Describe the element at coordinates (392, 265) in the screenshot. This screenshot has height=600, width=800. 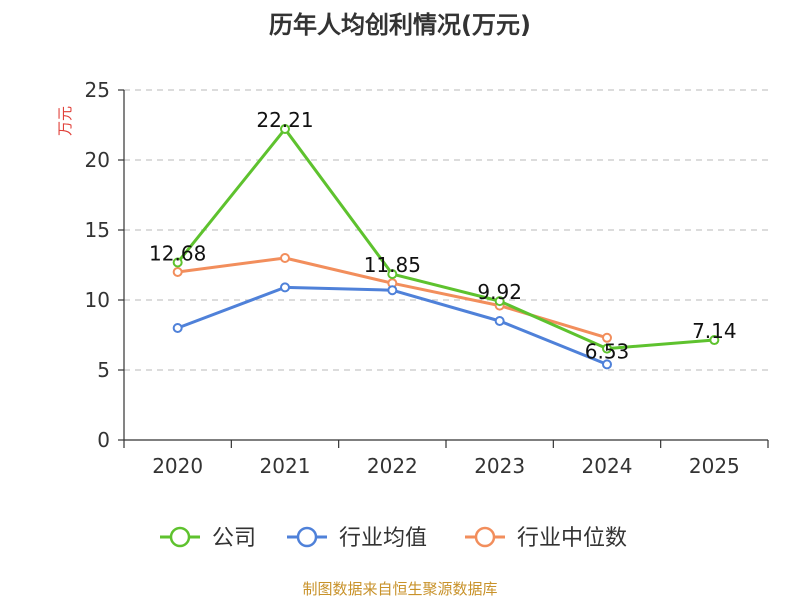
I see `data-label: 11.85` at that location.